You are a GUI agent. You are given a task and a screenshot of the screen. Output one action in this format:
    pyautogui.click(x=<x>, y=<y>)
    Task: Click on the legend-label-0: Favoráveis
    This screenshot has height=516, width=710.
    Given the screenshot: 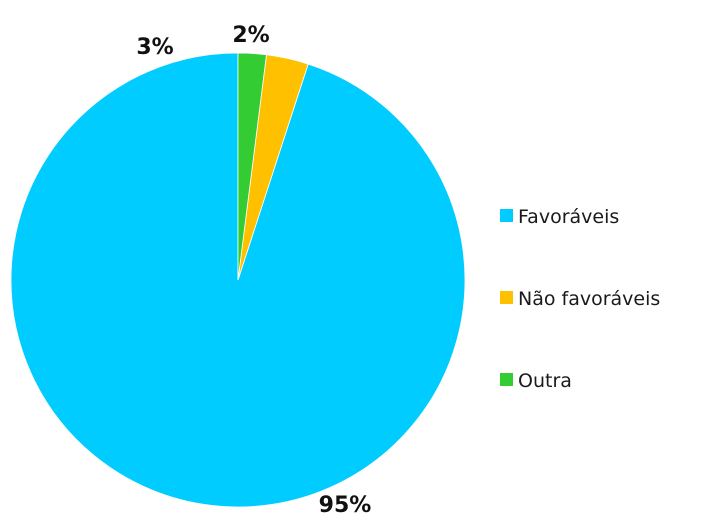 What is the action you would take?
    pyautogui.click(x=568, y=217)
    